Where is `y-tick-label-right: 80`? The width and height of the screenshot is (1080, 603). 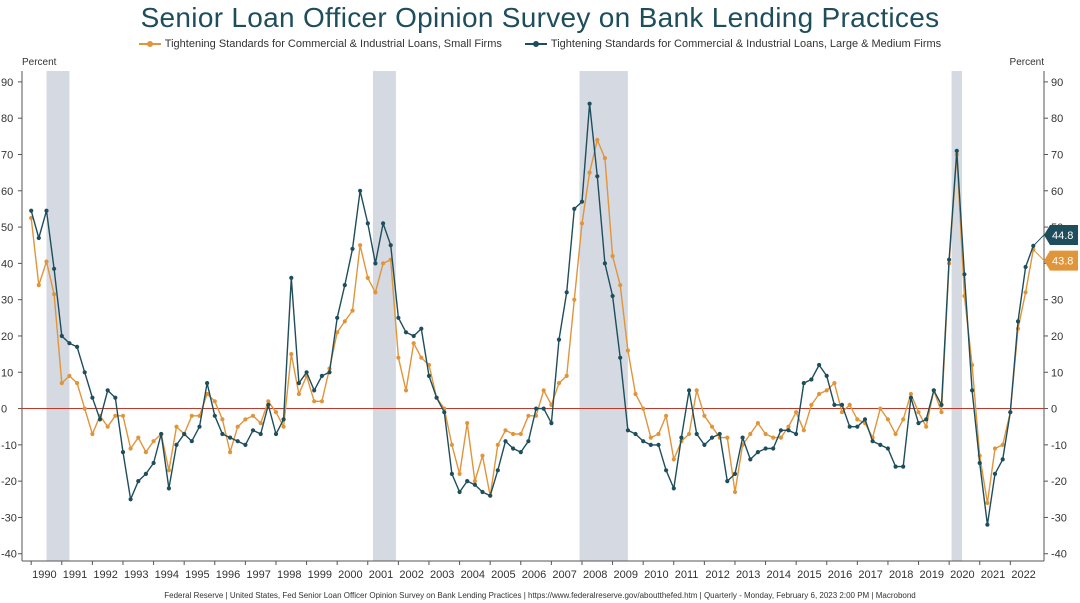
y-tick-label-right: 80 is located at coordinates (1057, 119).